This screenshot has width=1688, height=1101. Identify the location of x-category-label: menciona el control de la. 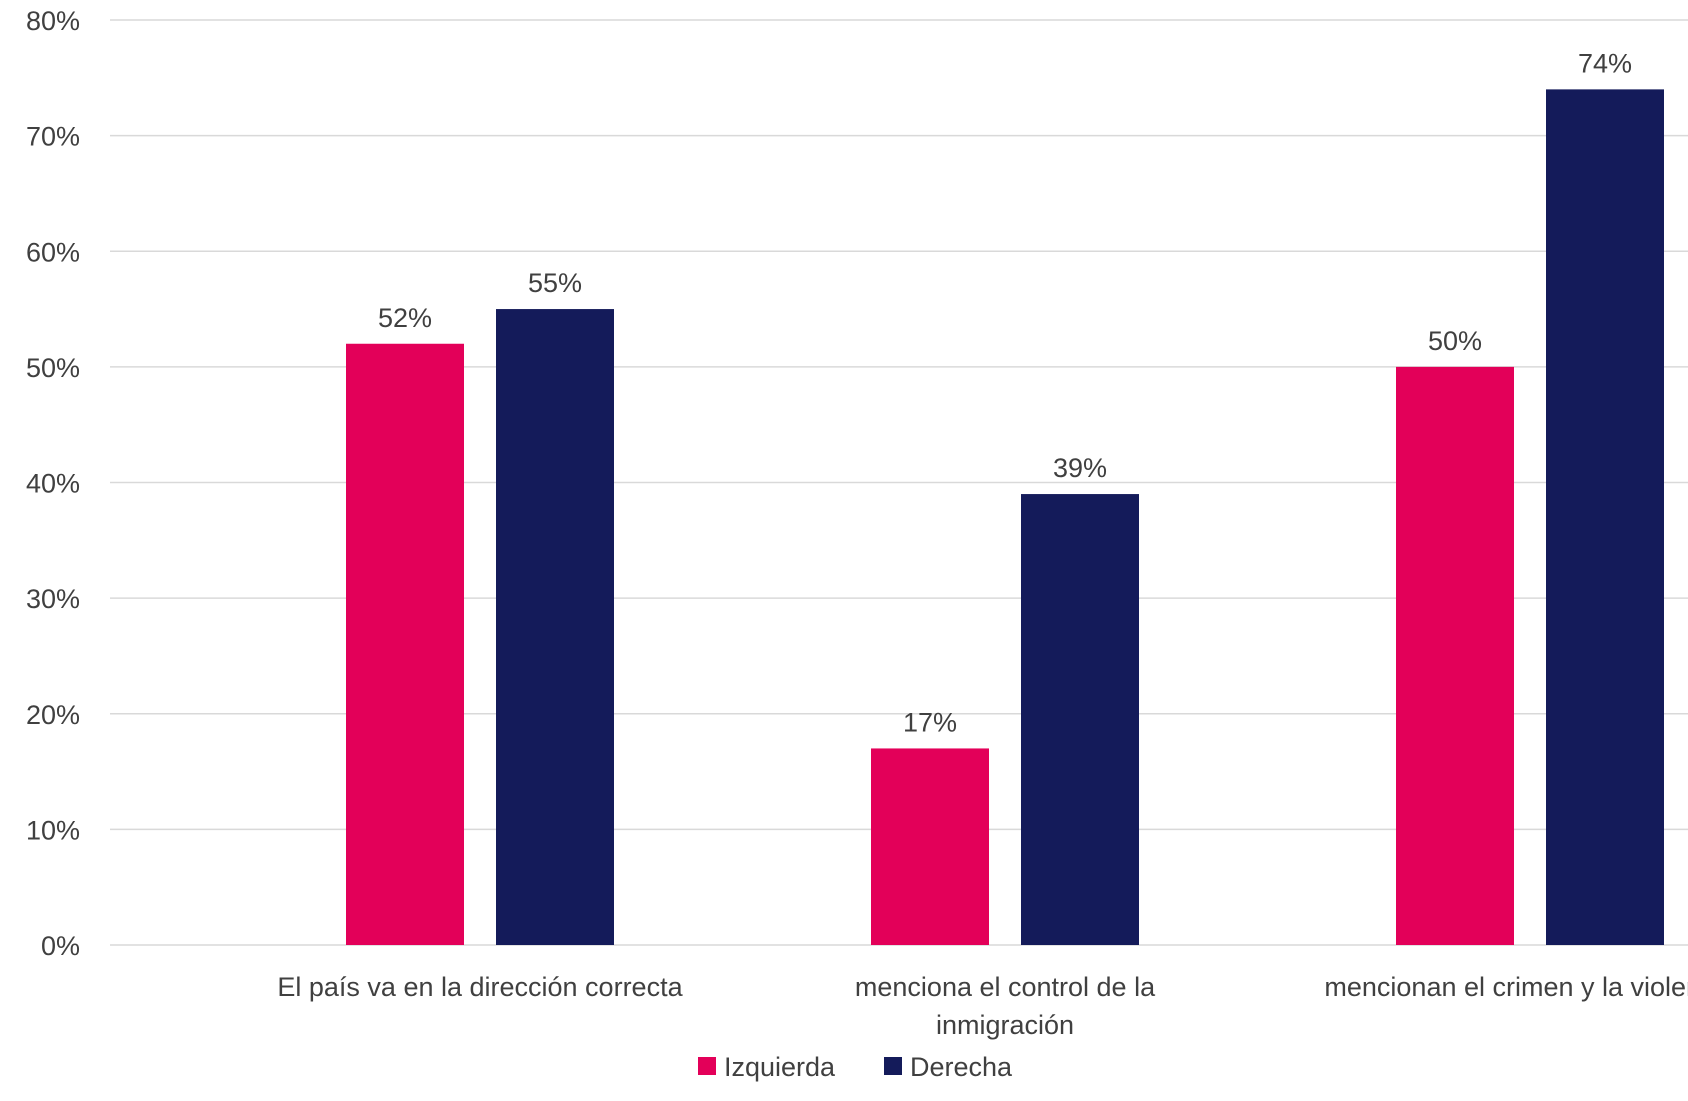
(1005, 987).